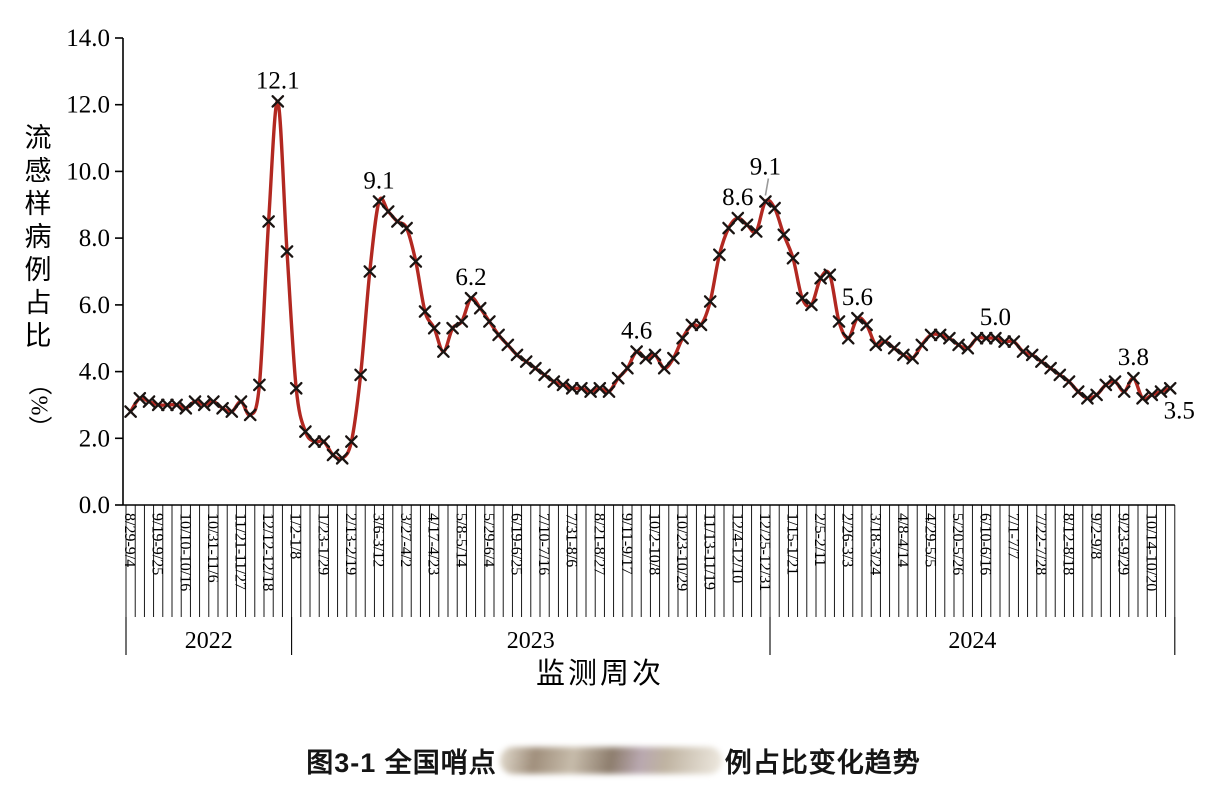 Image resolution: width=1227 pixels, height=800 pixels. Describe the element at coordinates (94, 372) in the screenshot. I see `y-tick-label: 4.0` at that location.